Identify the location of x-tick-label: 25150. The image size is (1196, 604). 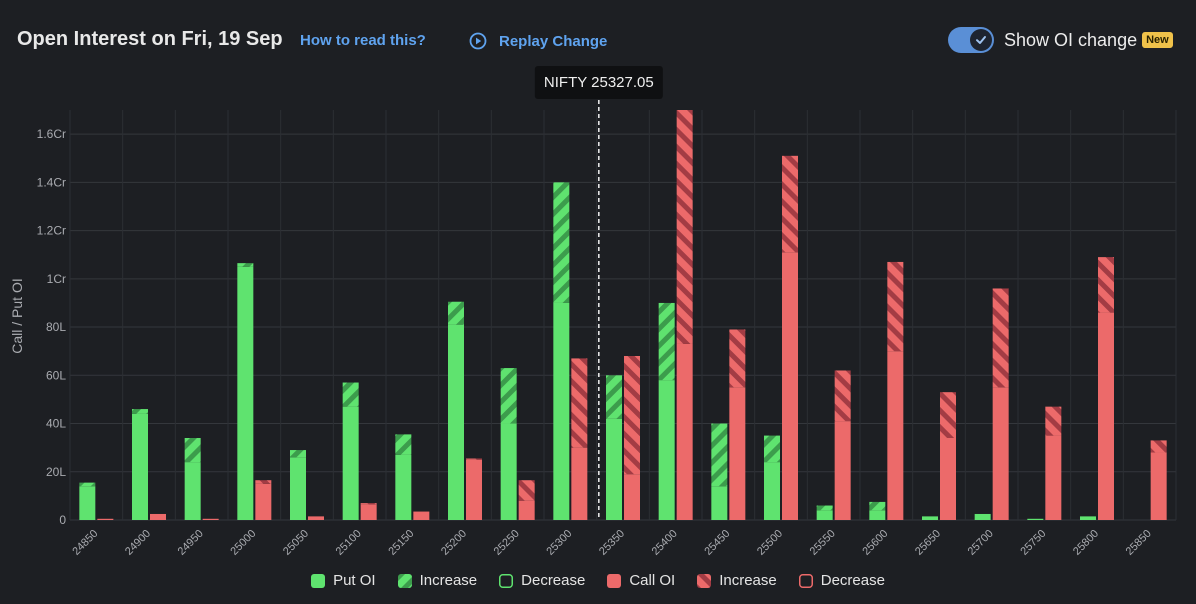
(401, 543).